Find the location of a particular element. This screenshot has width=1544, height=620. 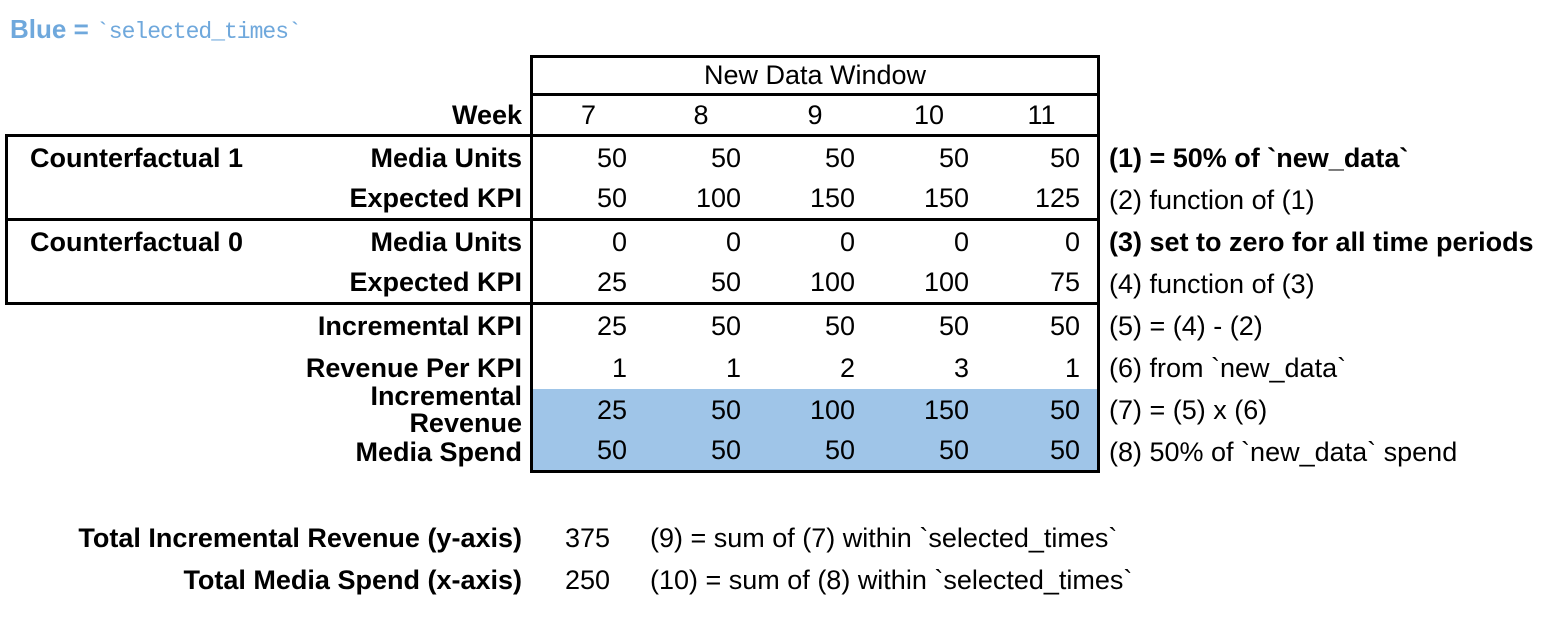

total-value: 250 is located at coordinates (588, 579).